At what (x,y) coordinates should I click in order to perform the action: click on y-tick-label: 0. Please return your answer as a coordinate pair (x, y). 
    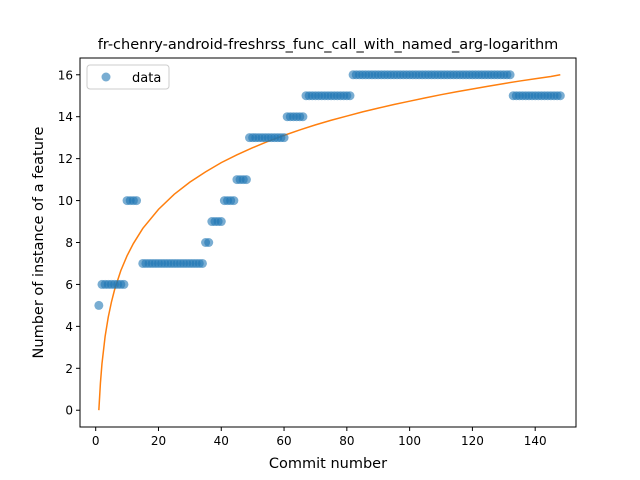
    Looking at the image, I should click on (69, 411).